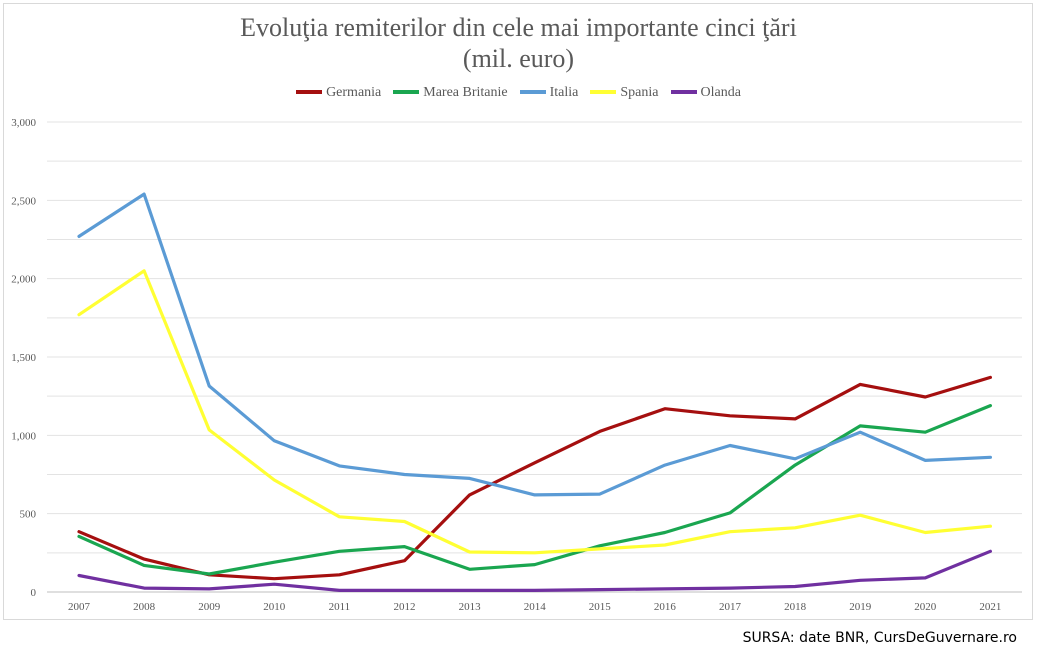  I want to click on chart-title-line-2: (mil. euro), so click(518, 58).